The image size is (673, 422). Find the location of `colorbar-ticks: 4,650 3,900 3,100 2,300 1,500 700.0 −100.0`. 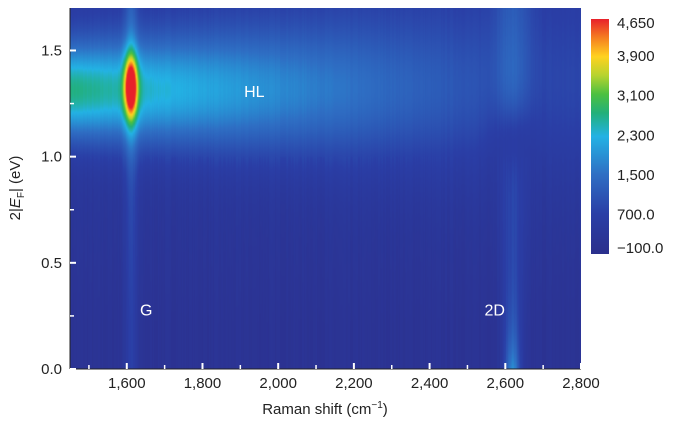

colorbar-ticks: 4,650 3,900 3,100 2,300 1,500 700.0 −100.0 is located at coordinates (640, 136).